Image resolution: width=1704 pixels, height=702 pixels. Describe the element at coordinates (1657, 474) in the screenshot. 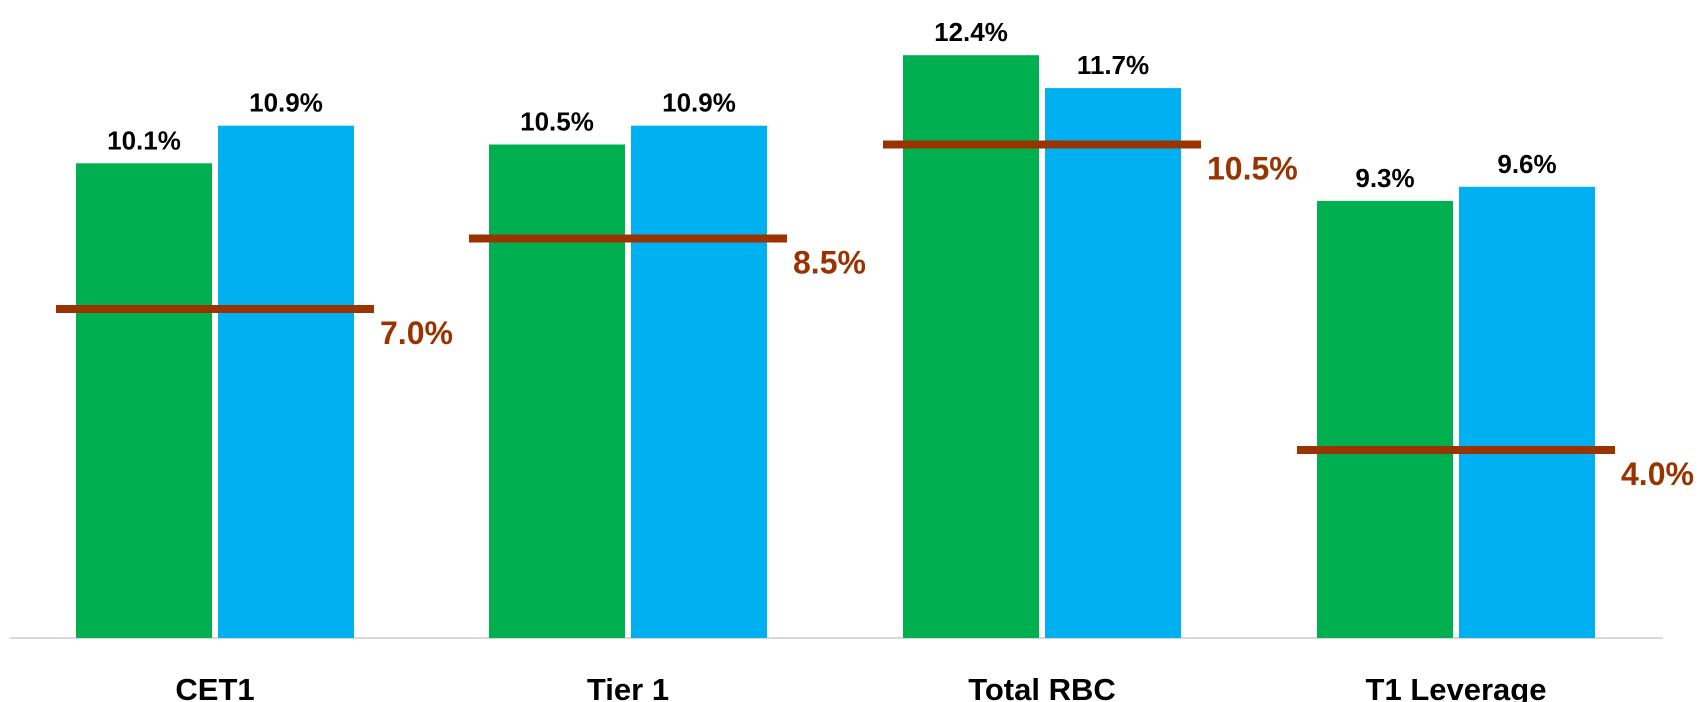

I see `threshold-label-t1-leverage: 4.0%` at that location.